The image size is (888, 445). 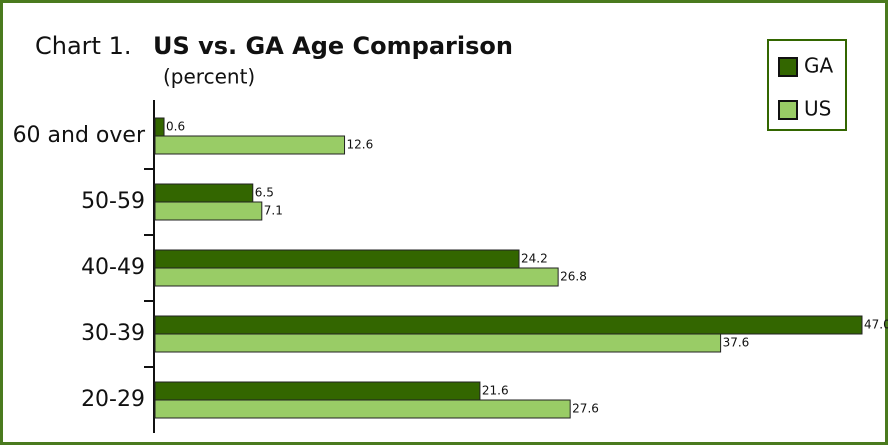 I want to click on data-label: 0.6, so click(x=175, y=127).